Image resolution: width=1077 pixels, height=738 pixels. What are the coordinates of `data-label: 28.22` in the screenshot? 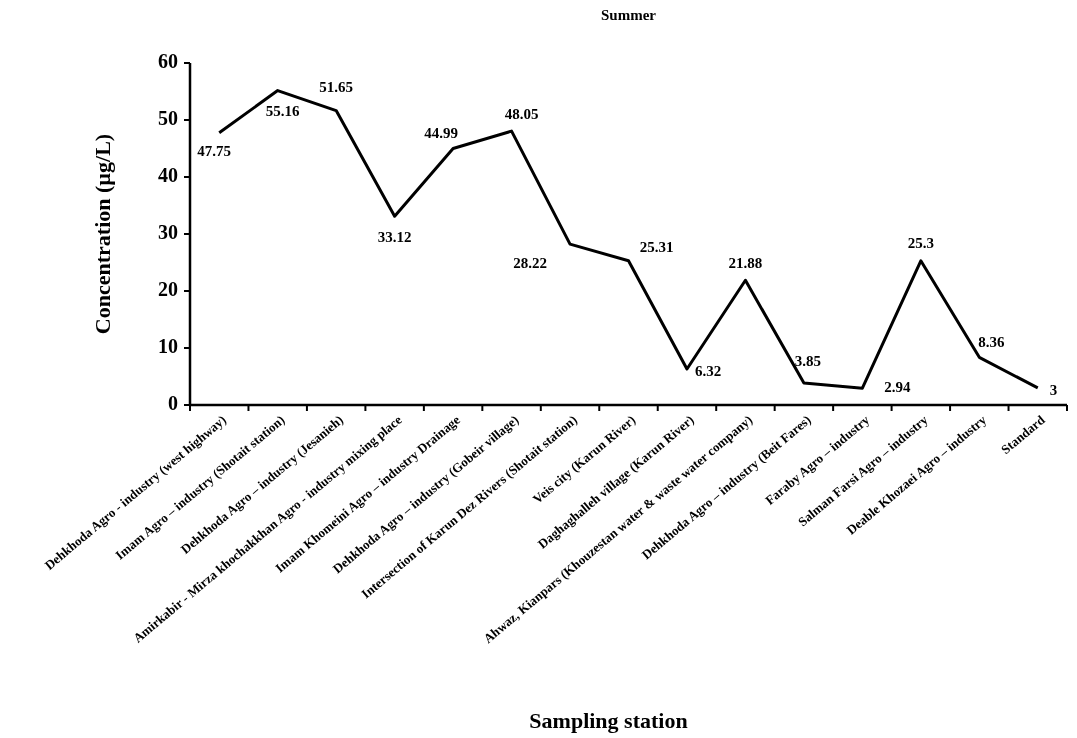 It's located at (530, 262).